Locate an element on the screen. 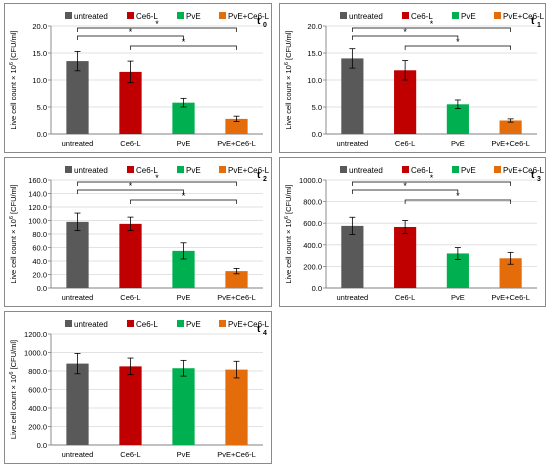  y-tick-label: 10.0 is located at coordinates (314, 80).